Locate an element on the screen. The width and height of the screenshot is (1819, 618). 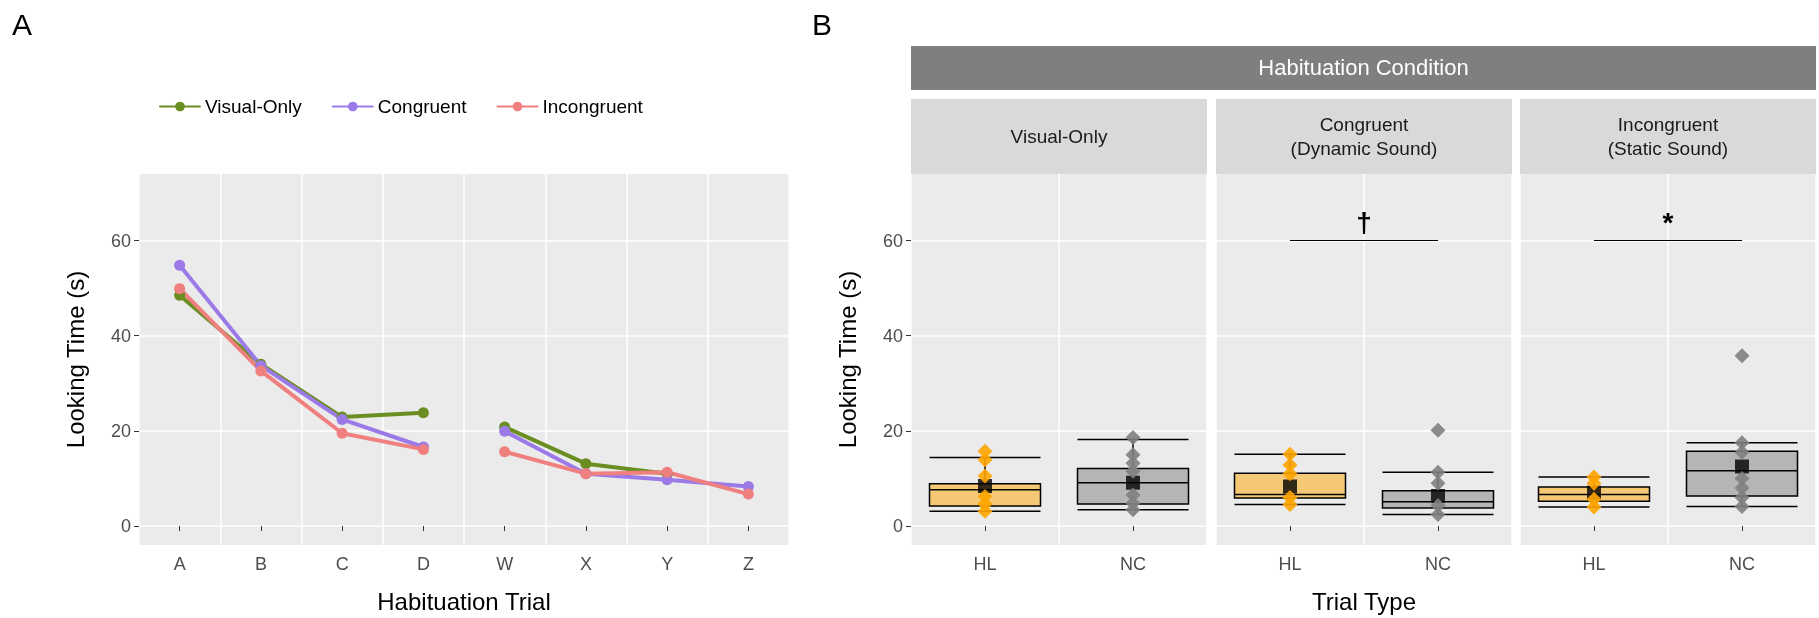
x-axis-title: Habituation Trial is located at coordinates (464, 601).